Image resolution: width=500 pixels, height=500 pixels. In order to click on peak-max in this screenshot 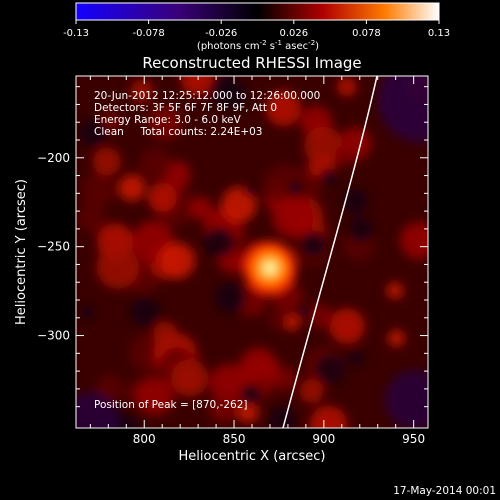, I will do `click(269, 268)`.